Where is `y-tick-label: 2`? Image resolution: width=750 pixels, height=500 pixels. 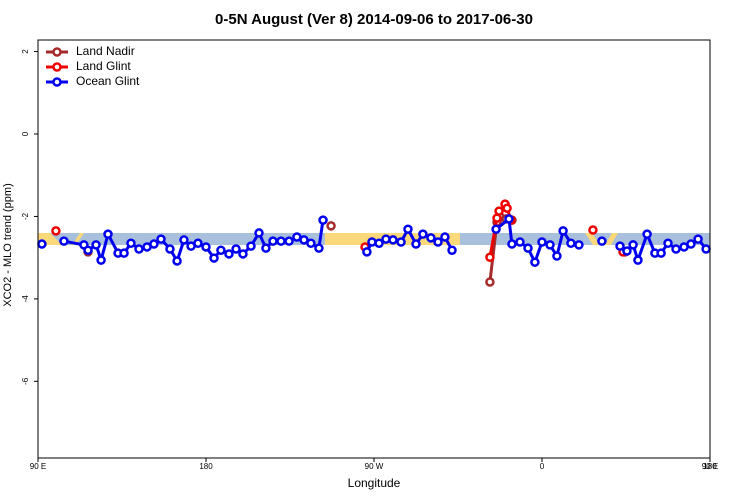
y-tick-label: 2 is located at coordinates (25, 51).